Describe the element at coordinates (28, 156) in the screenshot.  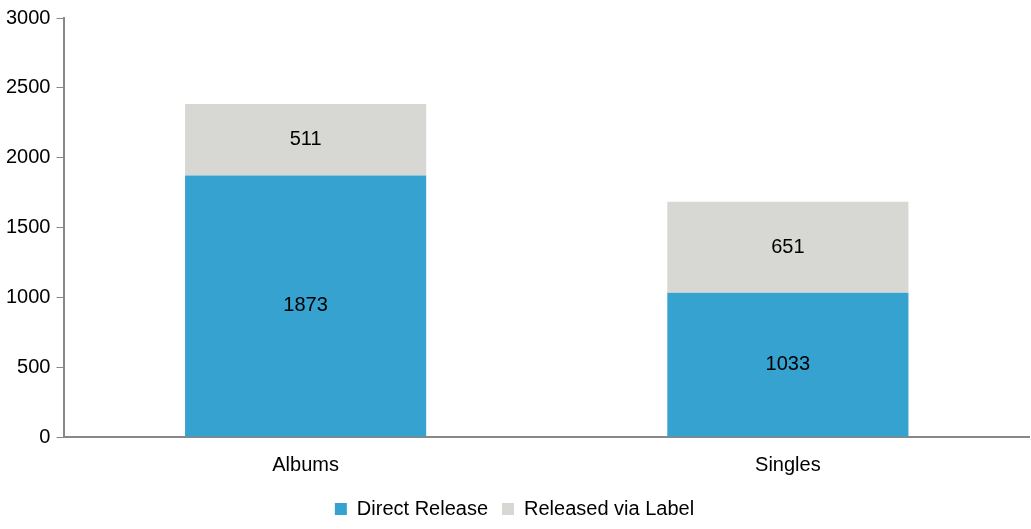
I see `y-tick-label: 2000` at that location.